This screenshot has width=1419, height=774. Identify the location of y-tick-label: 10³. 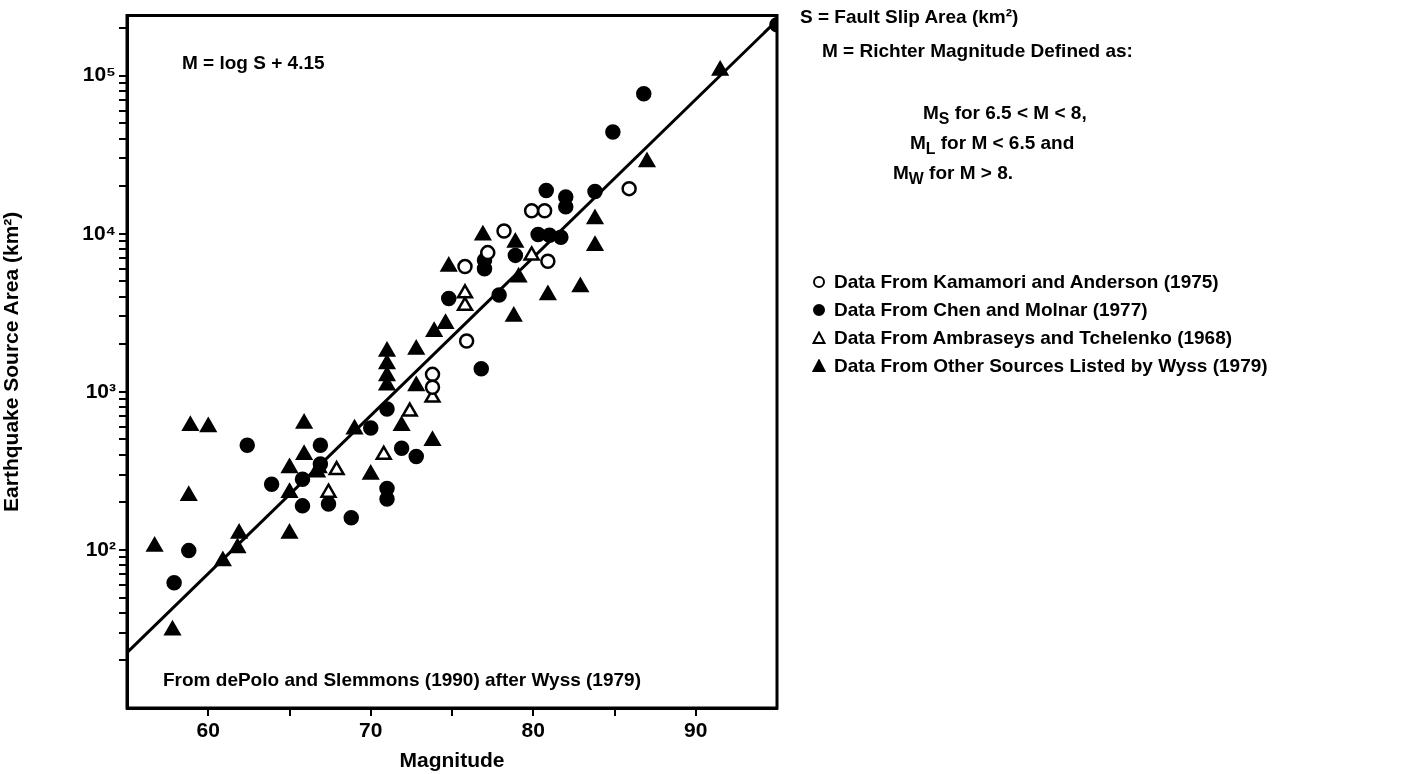
(100, 390).